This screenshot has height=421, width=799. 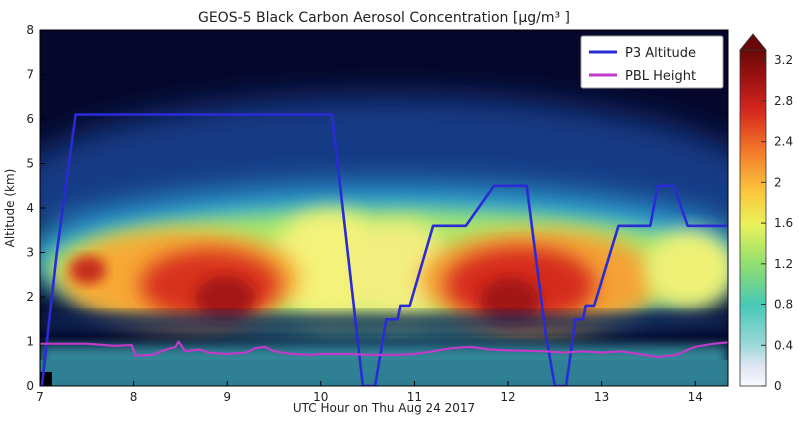 I want to click on y-tick-label: 2, so click(x=30, y=297).